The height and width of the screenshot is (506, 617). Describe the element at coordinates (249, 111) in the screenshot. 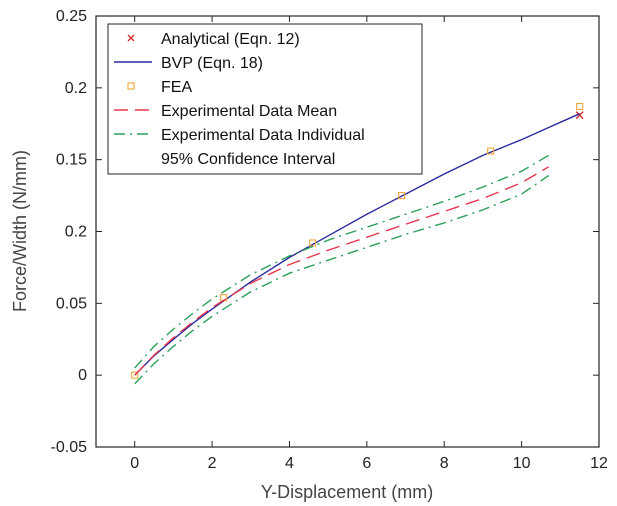

I see `legend-label: Experimental Data Mean` at that location.